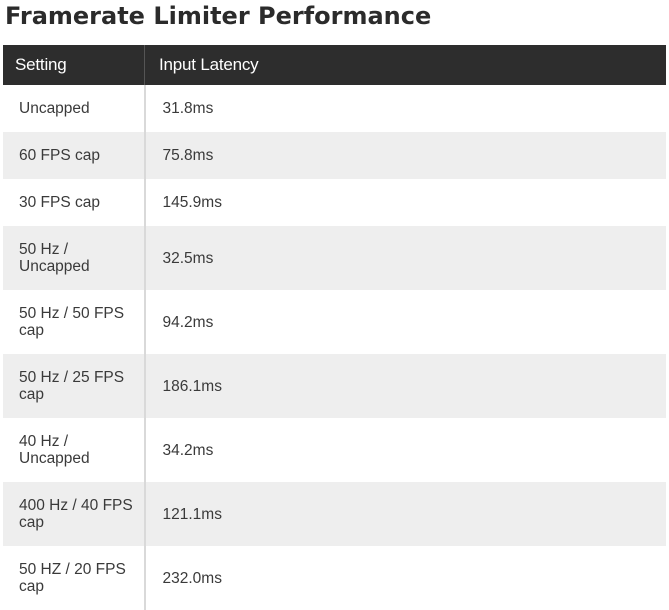 This screenshot has height=610, width=669. Describe the element at coordinates (334, 202) in the screenshot. I see `table-row: 30 FPS cap 145.9ms` at that location.